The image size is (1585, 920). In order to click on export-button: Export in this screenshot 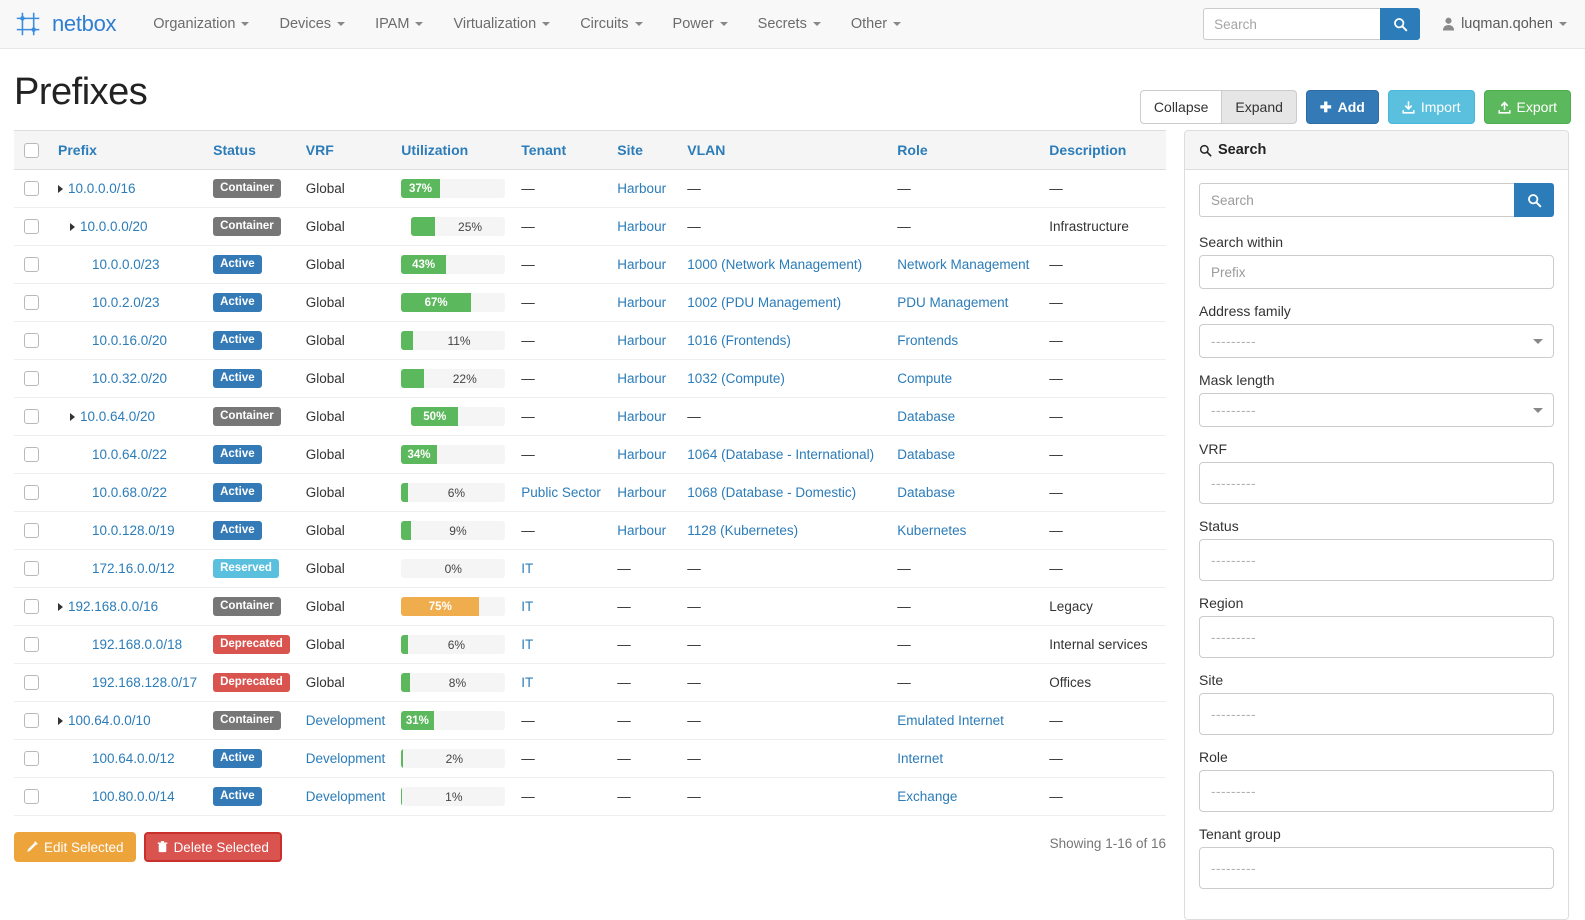, I will do `click(1527, 107)`.